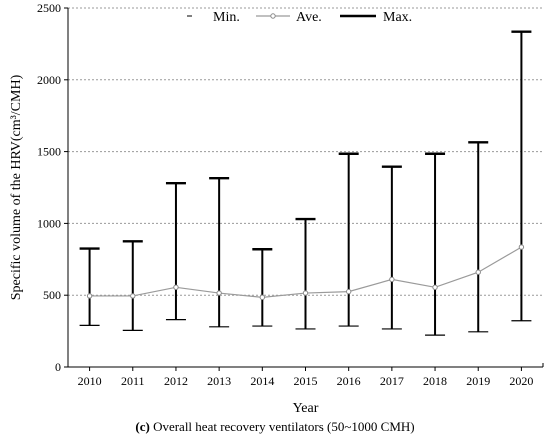  What do you see at coordinates (478, 381) in the screenshot?
I see `x-tick-label-2019: 2019` at bounding box center [478, 381].